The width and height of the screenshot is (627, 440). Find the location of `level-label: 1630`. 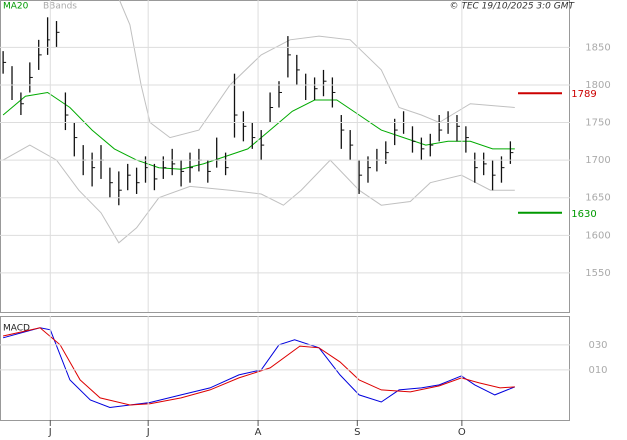

level-label: 1630 is located at coordinates (583, 214).